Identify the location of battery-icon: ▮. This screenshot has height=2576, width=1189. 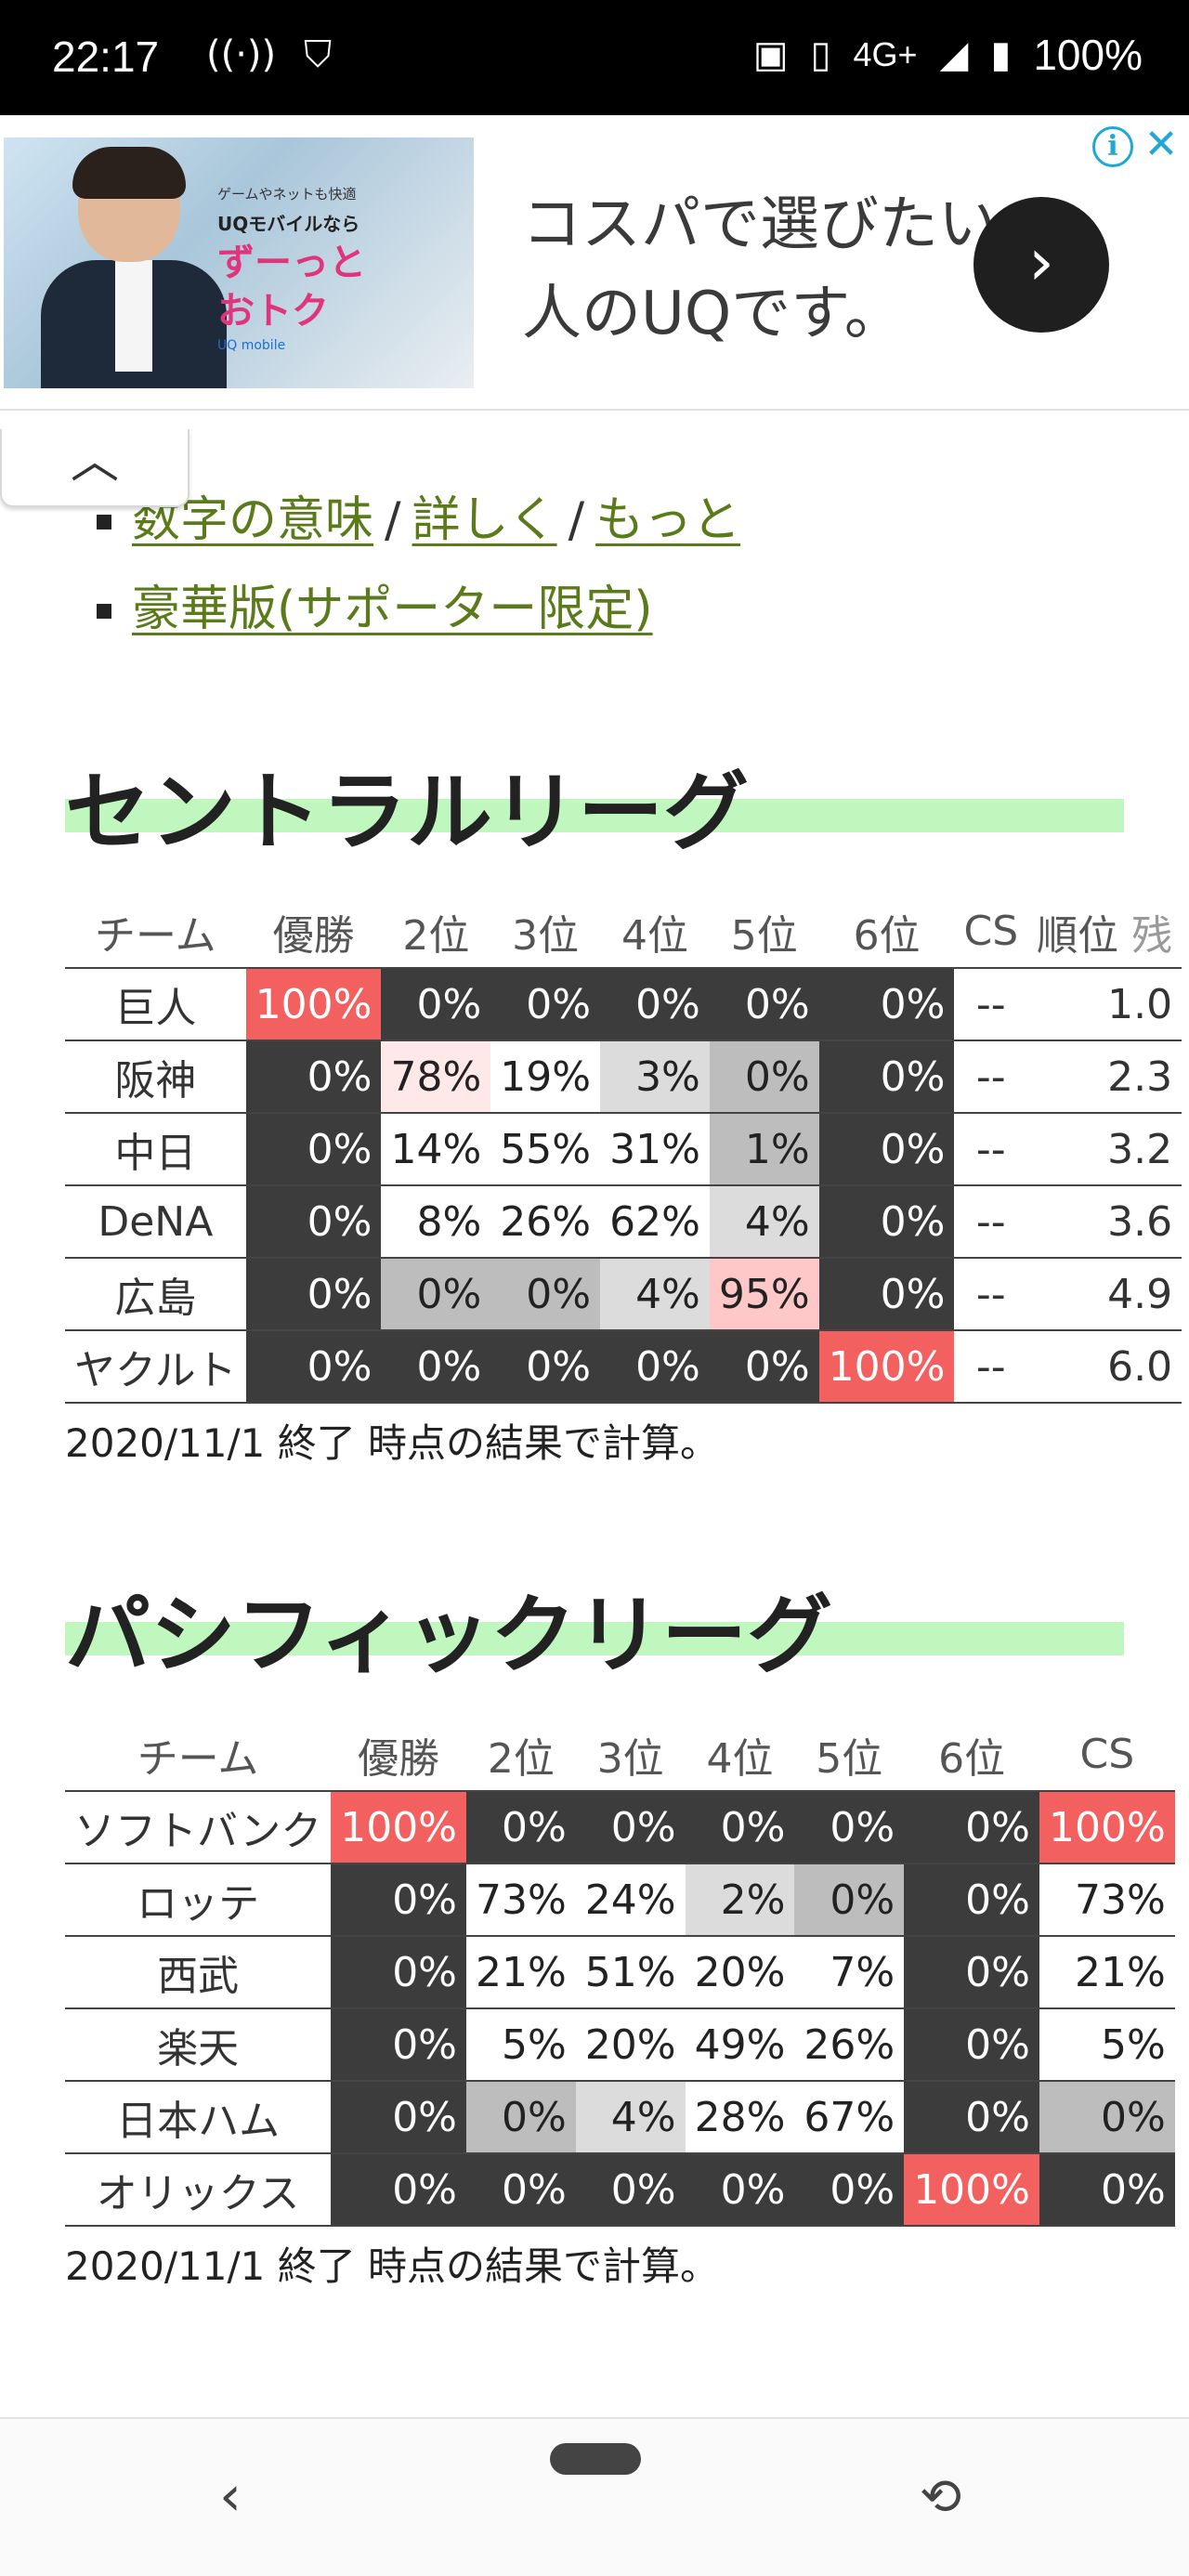
(1001, 55).